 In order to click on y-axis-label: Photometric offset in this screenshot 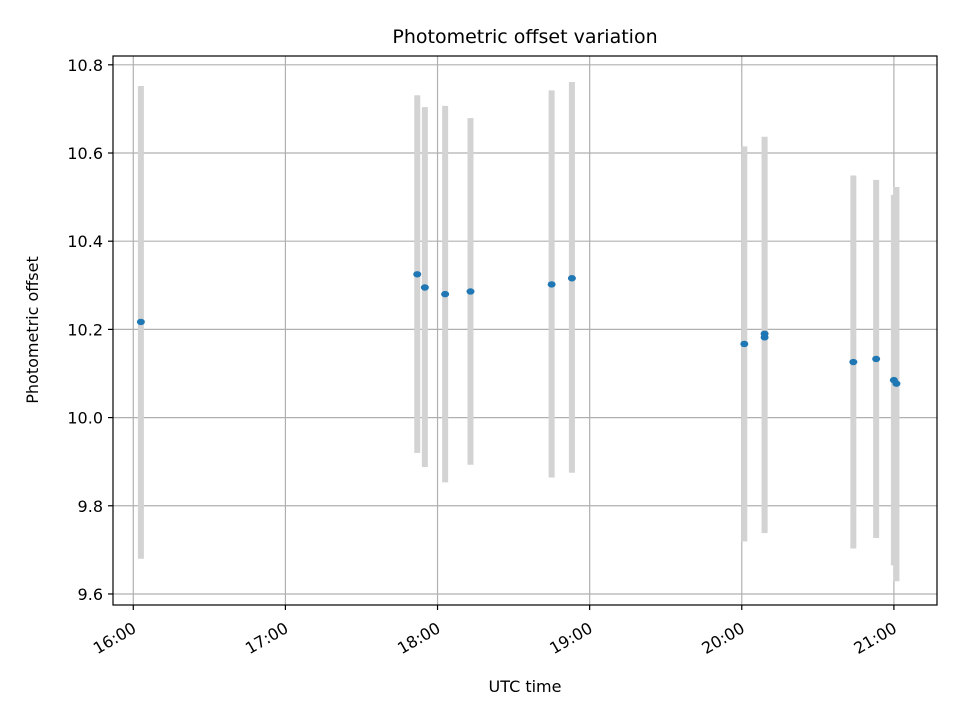, I will do `click(32, 330)`.